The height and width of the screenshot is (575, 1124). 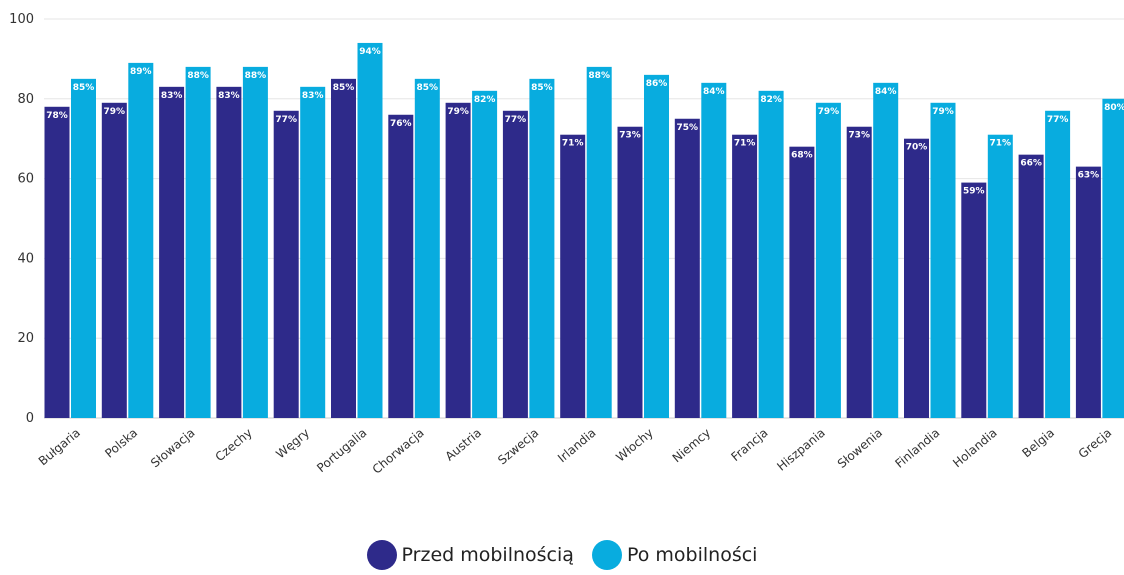 What do you see at coordinates (607, 555) in the screenshot?
I see `legend-swatch-after` at bounding box center [607, 555].